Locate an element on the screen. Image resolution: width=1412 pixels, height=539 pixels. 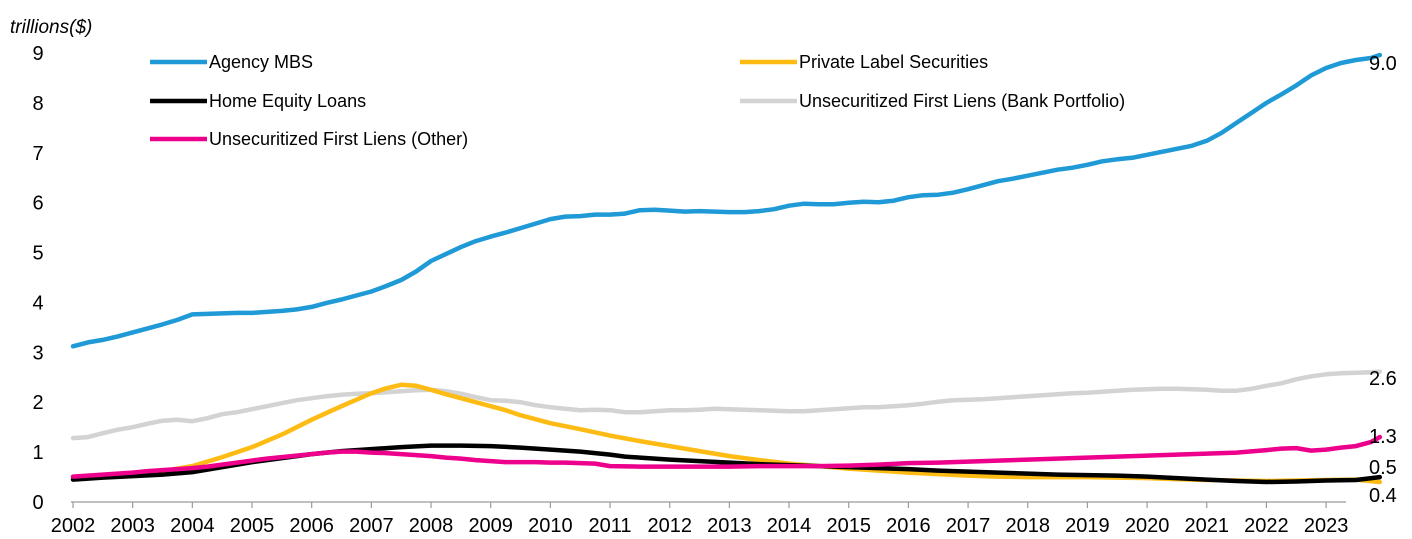
legend-label-agency-mbs: Agency MBS is located at coordinates (261, 62).